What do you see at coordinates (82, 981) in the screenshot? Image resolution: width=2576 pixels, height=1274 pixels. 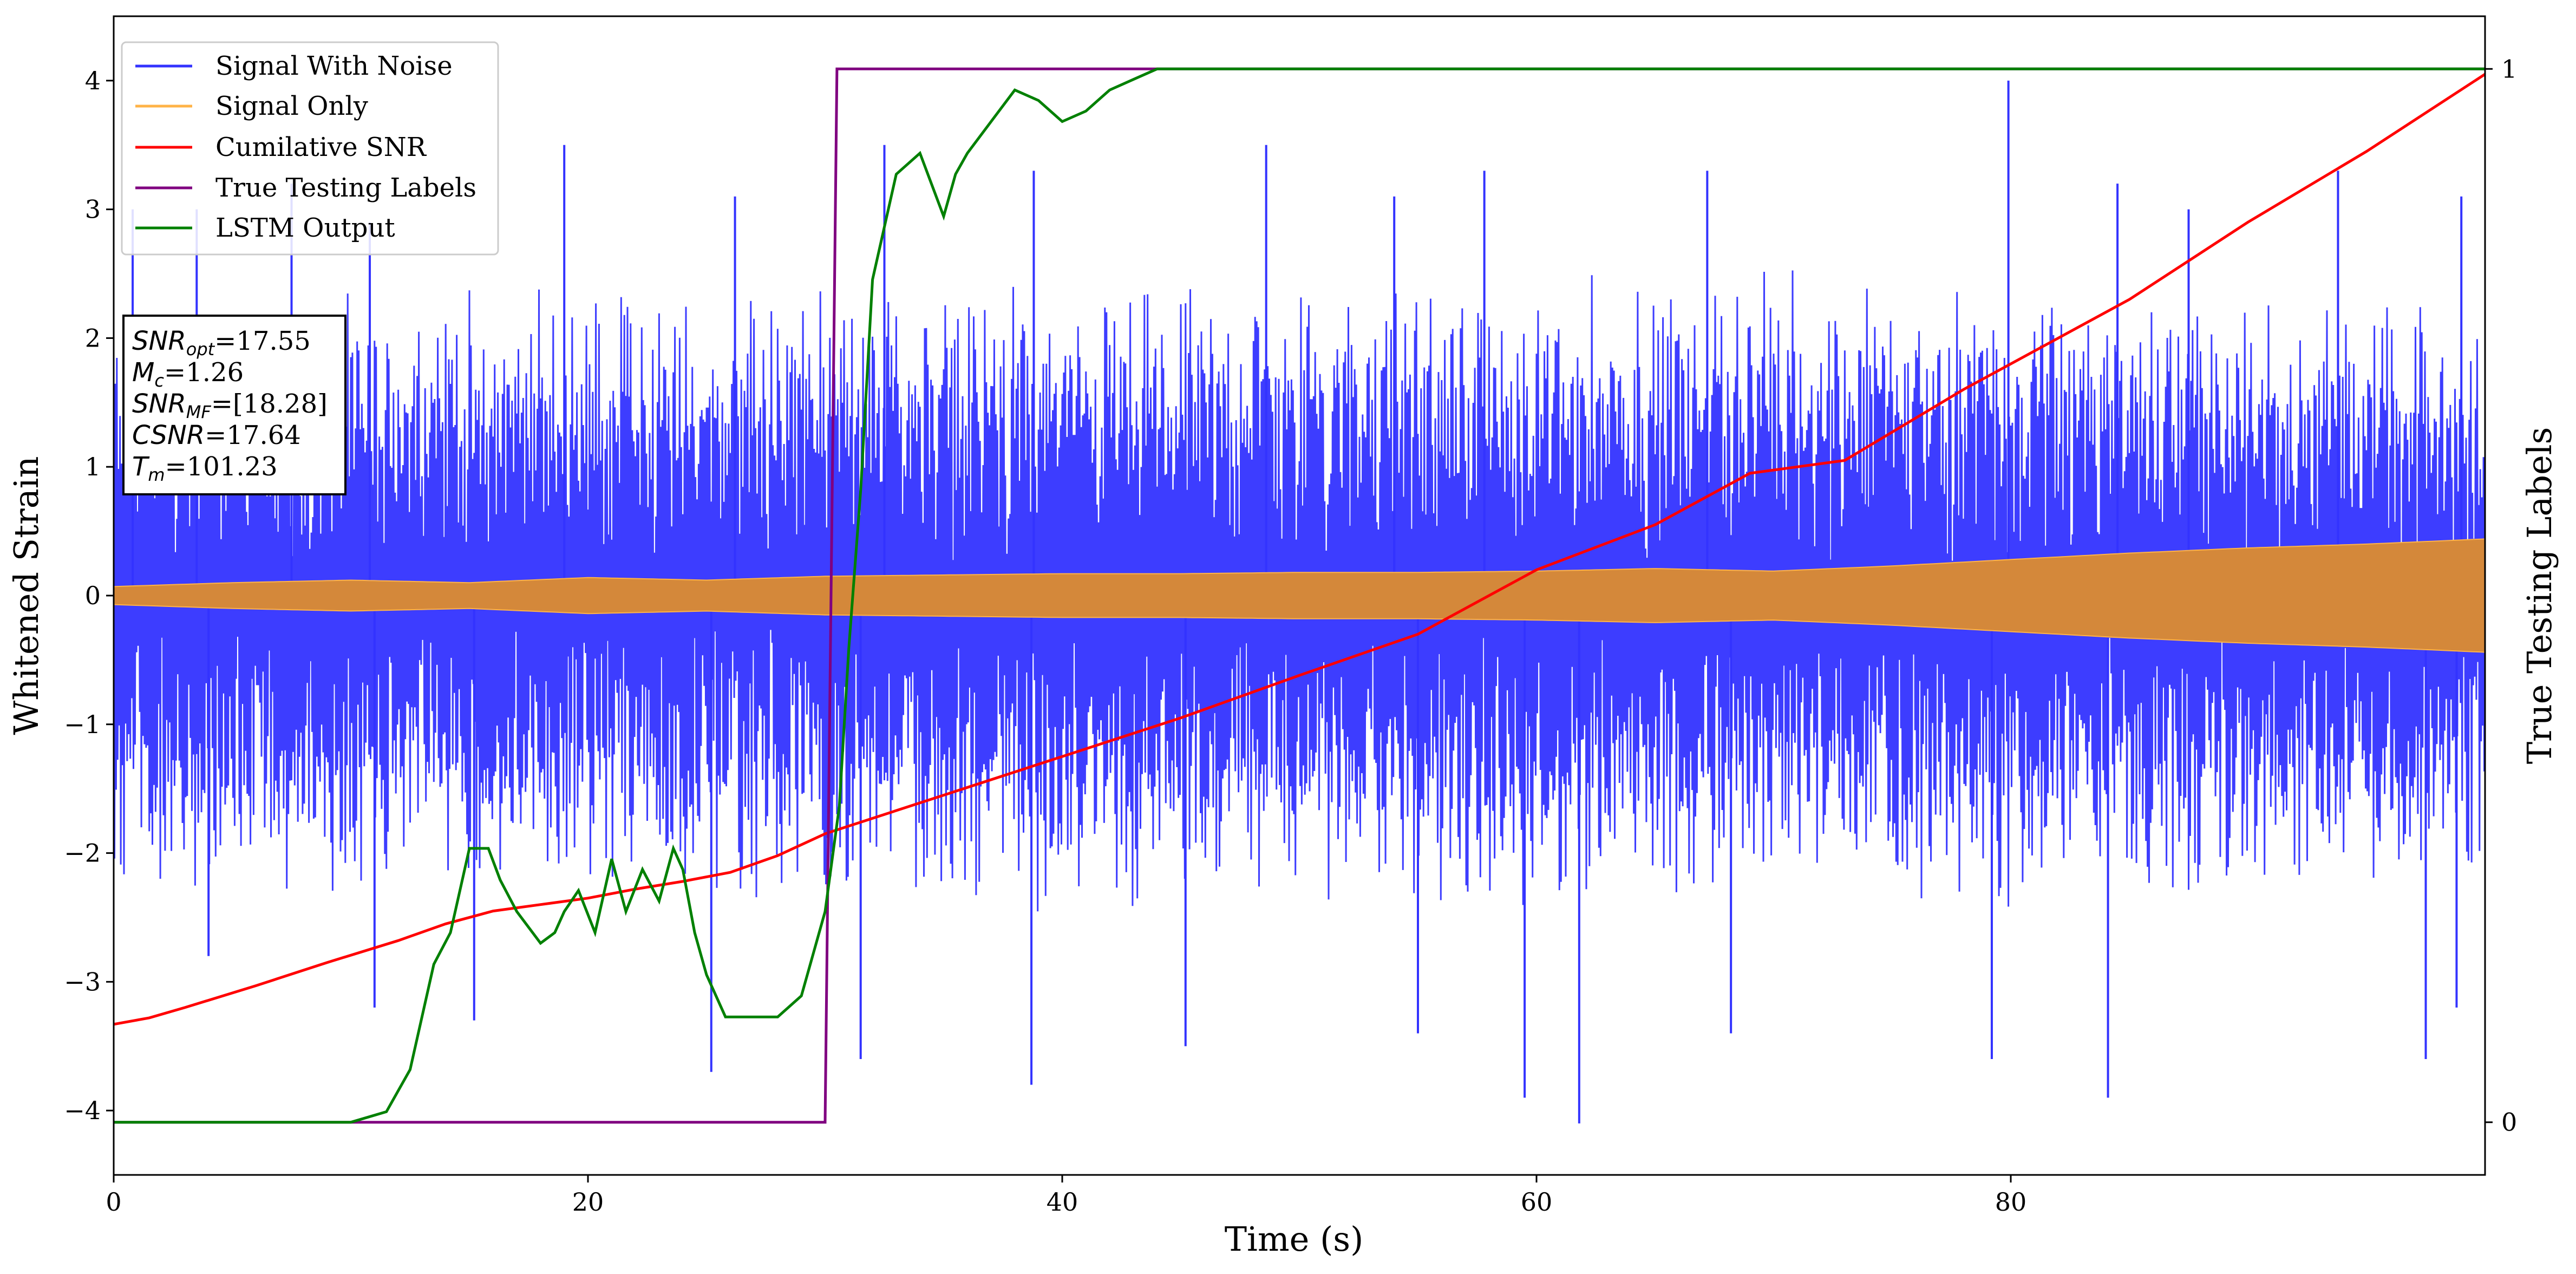 I see `y-tick-label: −3` at bounding box center [82, 981].